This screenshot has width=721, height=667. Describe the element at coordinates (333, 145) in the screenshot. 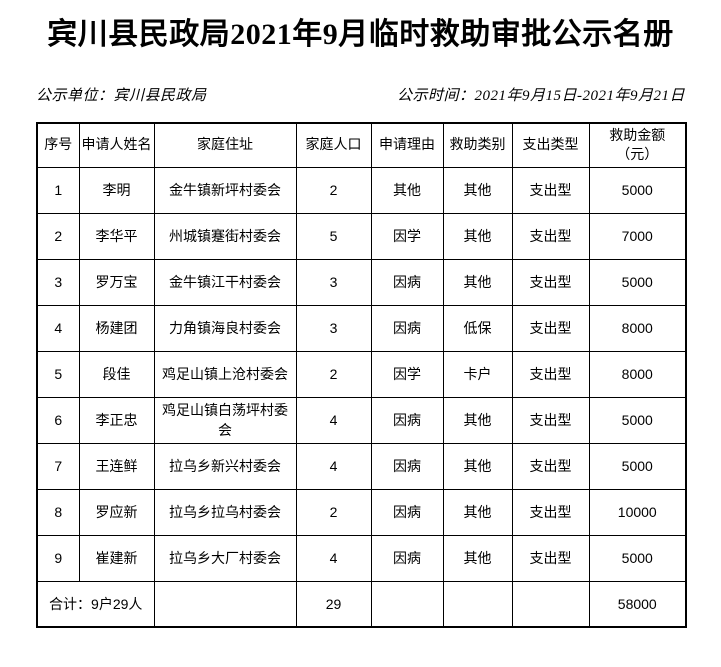

I see `column-header-household-size: 家庭人口` at that location.